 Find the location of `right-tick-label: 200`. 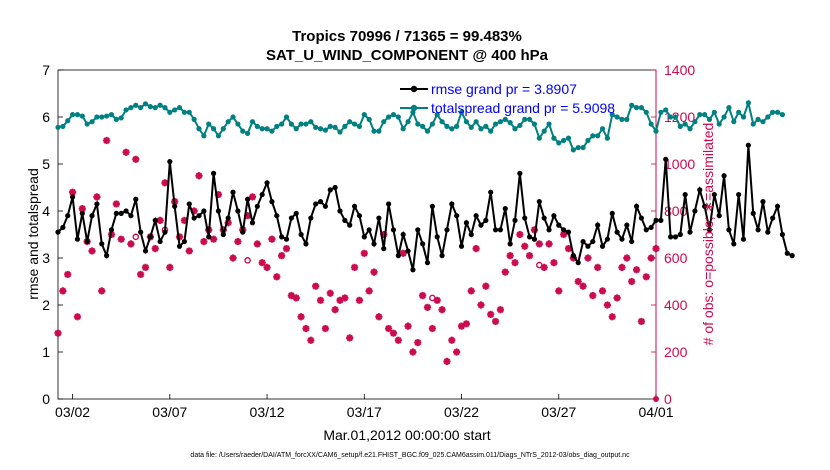

right-tick-label: 200 is located at coordinates (676, 352).